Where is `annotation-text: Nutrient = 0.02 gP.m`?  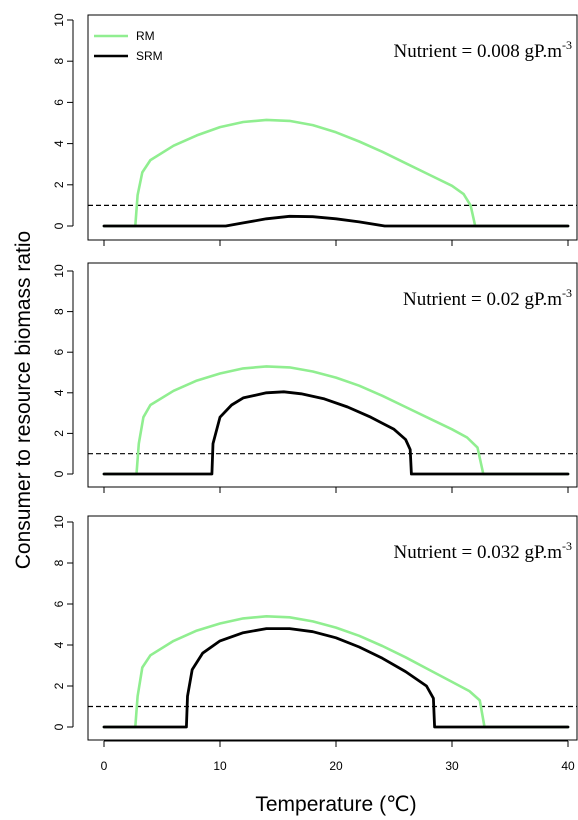
annotation-text: Nutrient = 0.02 gP.m is located at coordinates (482, 299).